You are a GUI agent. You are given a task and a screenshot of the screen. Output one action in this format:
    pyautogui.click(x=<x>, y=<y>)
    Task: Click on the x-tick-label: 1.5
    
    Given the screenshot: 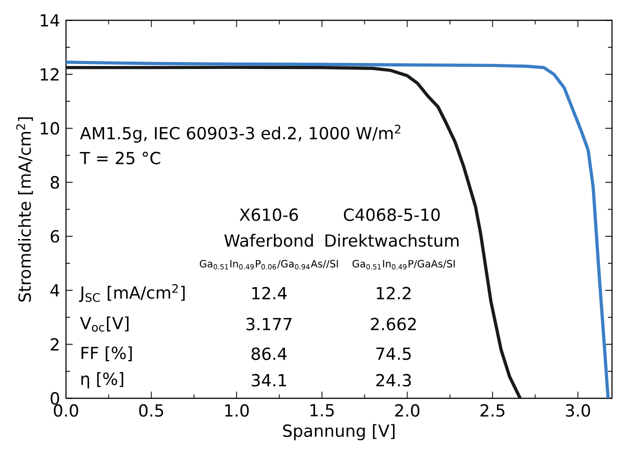 What is the action you would take?
    pyautogui.click(x=322, y=410)
    